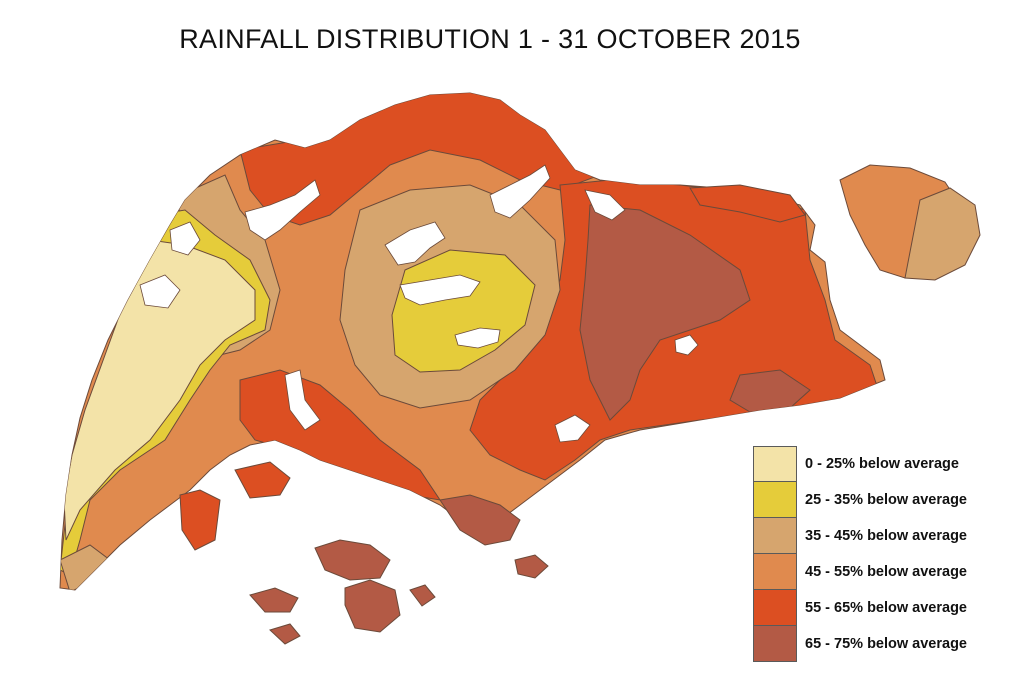 This screenshot has width=1024, height=688. Describe the element at coordinates (520, 191) in the screenshot. I see `river-north-central` at that location.